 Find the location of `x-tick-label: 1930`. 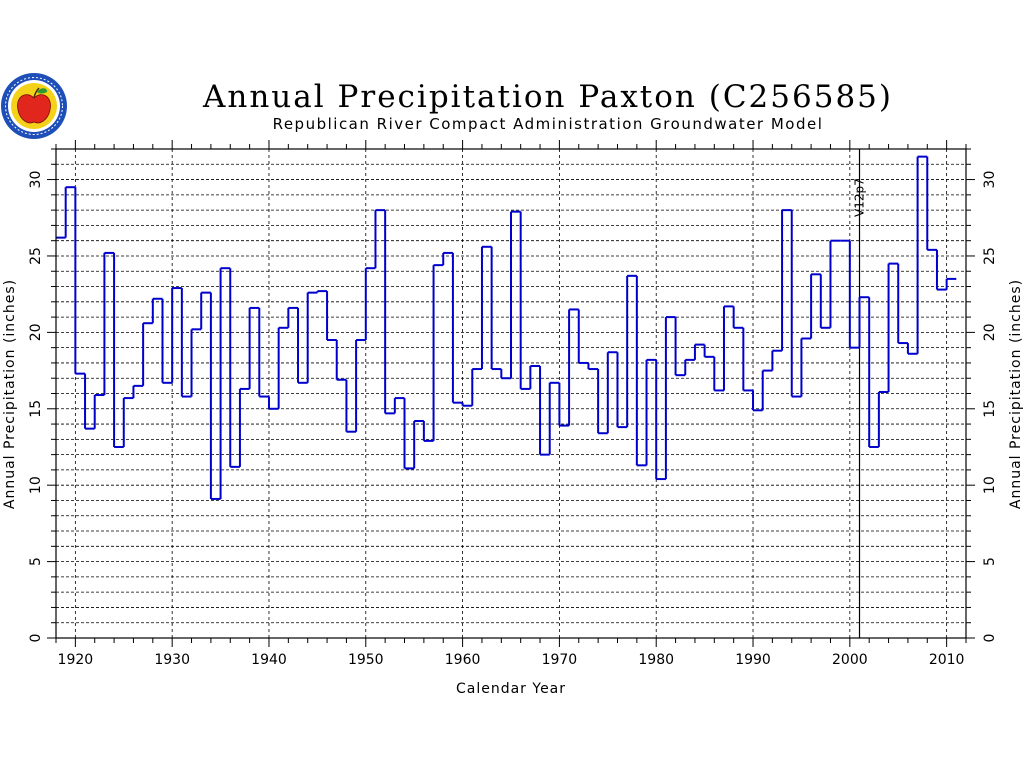

x-tick-label: 1930 is located at coordinates (172, 660).